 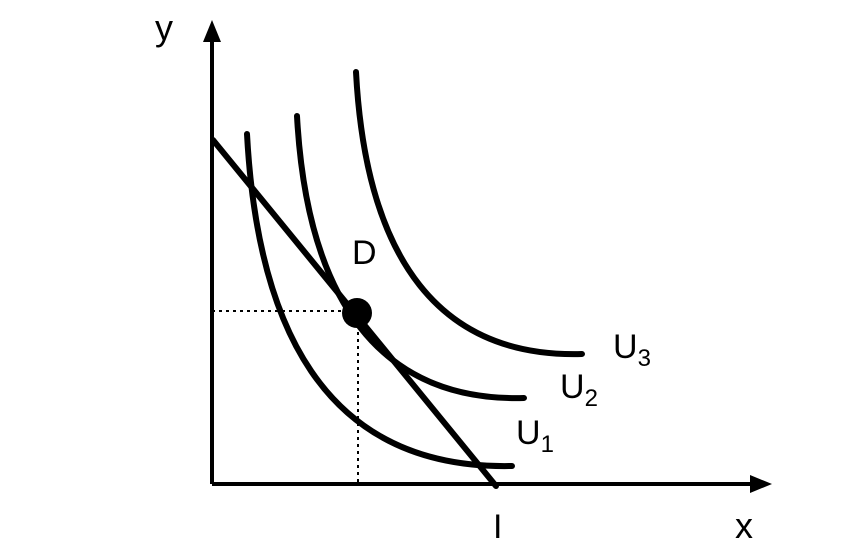 I want to click on u3-subscript: 3, so click(x=644, y=358).